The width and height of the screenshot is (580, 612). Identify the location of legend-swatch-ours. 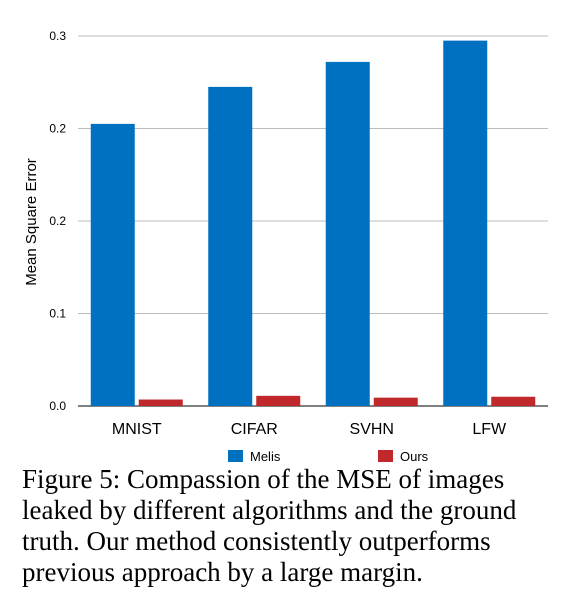
(385, 456).